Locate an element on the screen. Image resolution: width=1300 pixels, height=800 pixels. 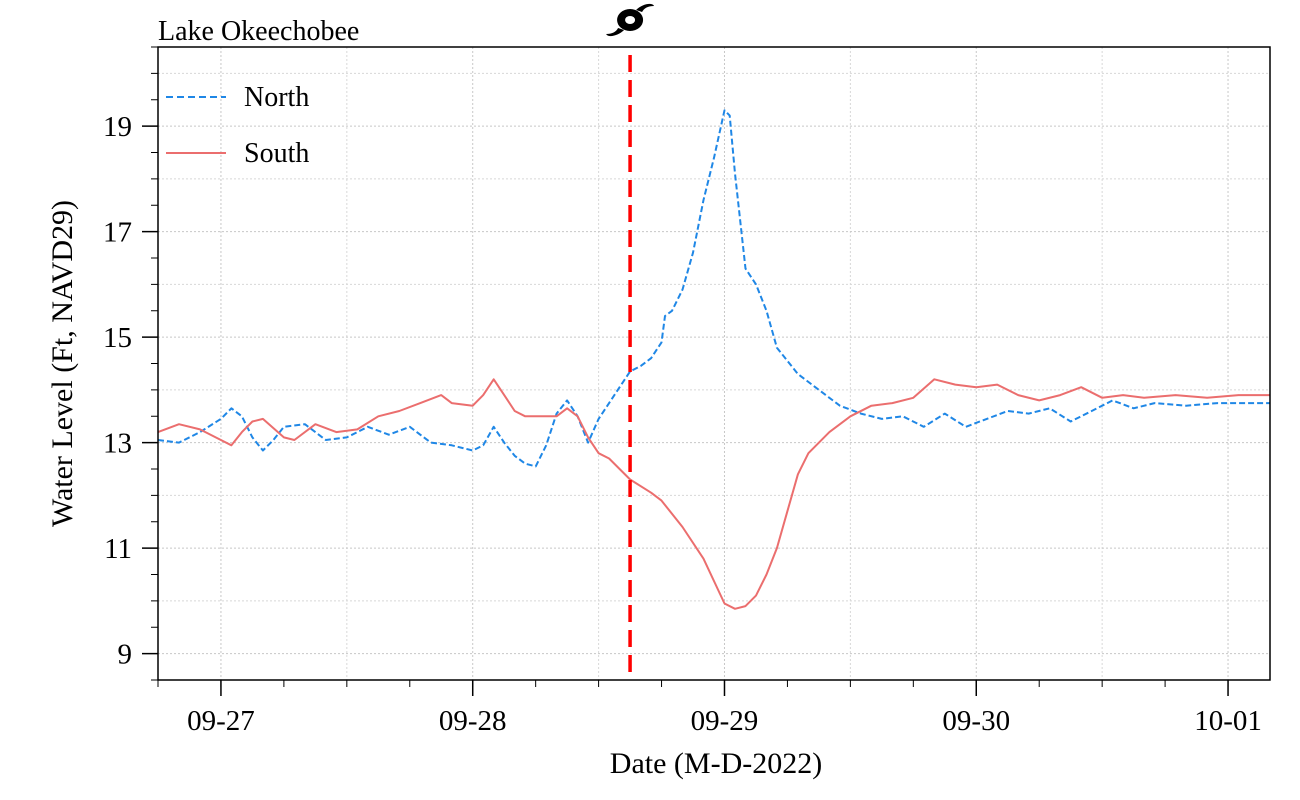
x-tick-label: 09-29 is located at coordinates (725, 721).